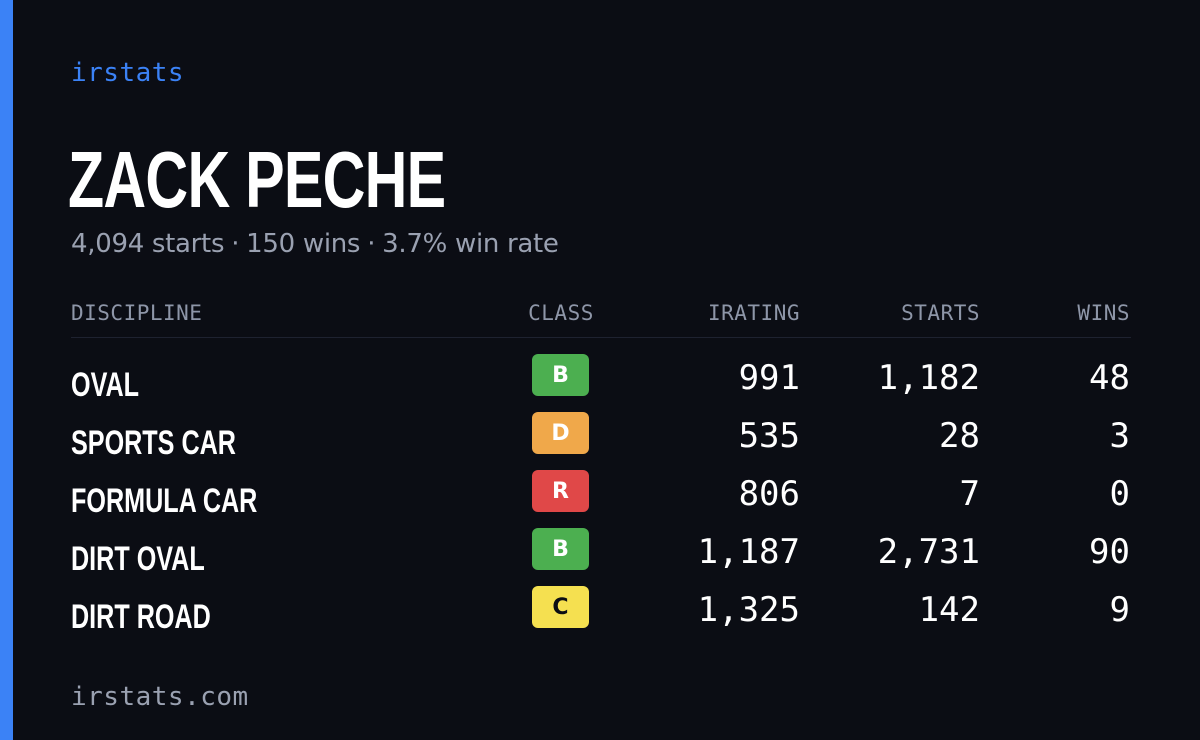 This screenshot has width=1200, height=740. Describe the element at coordinates (1109, 378) in the screenshot. I see `wins-value: 48` at that location.